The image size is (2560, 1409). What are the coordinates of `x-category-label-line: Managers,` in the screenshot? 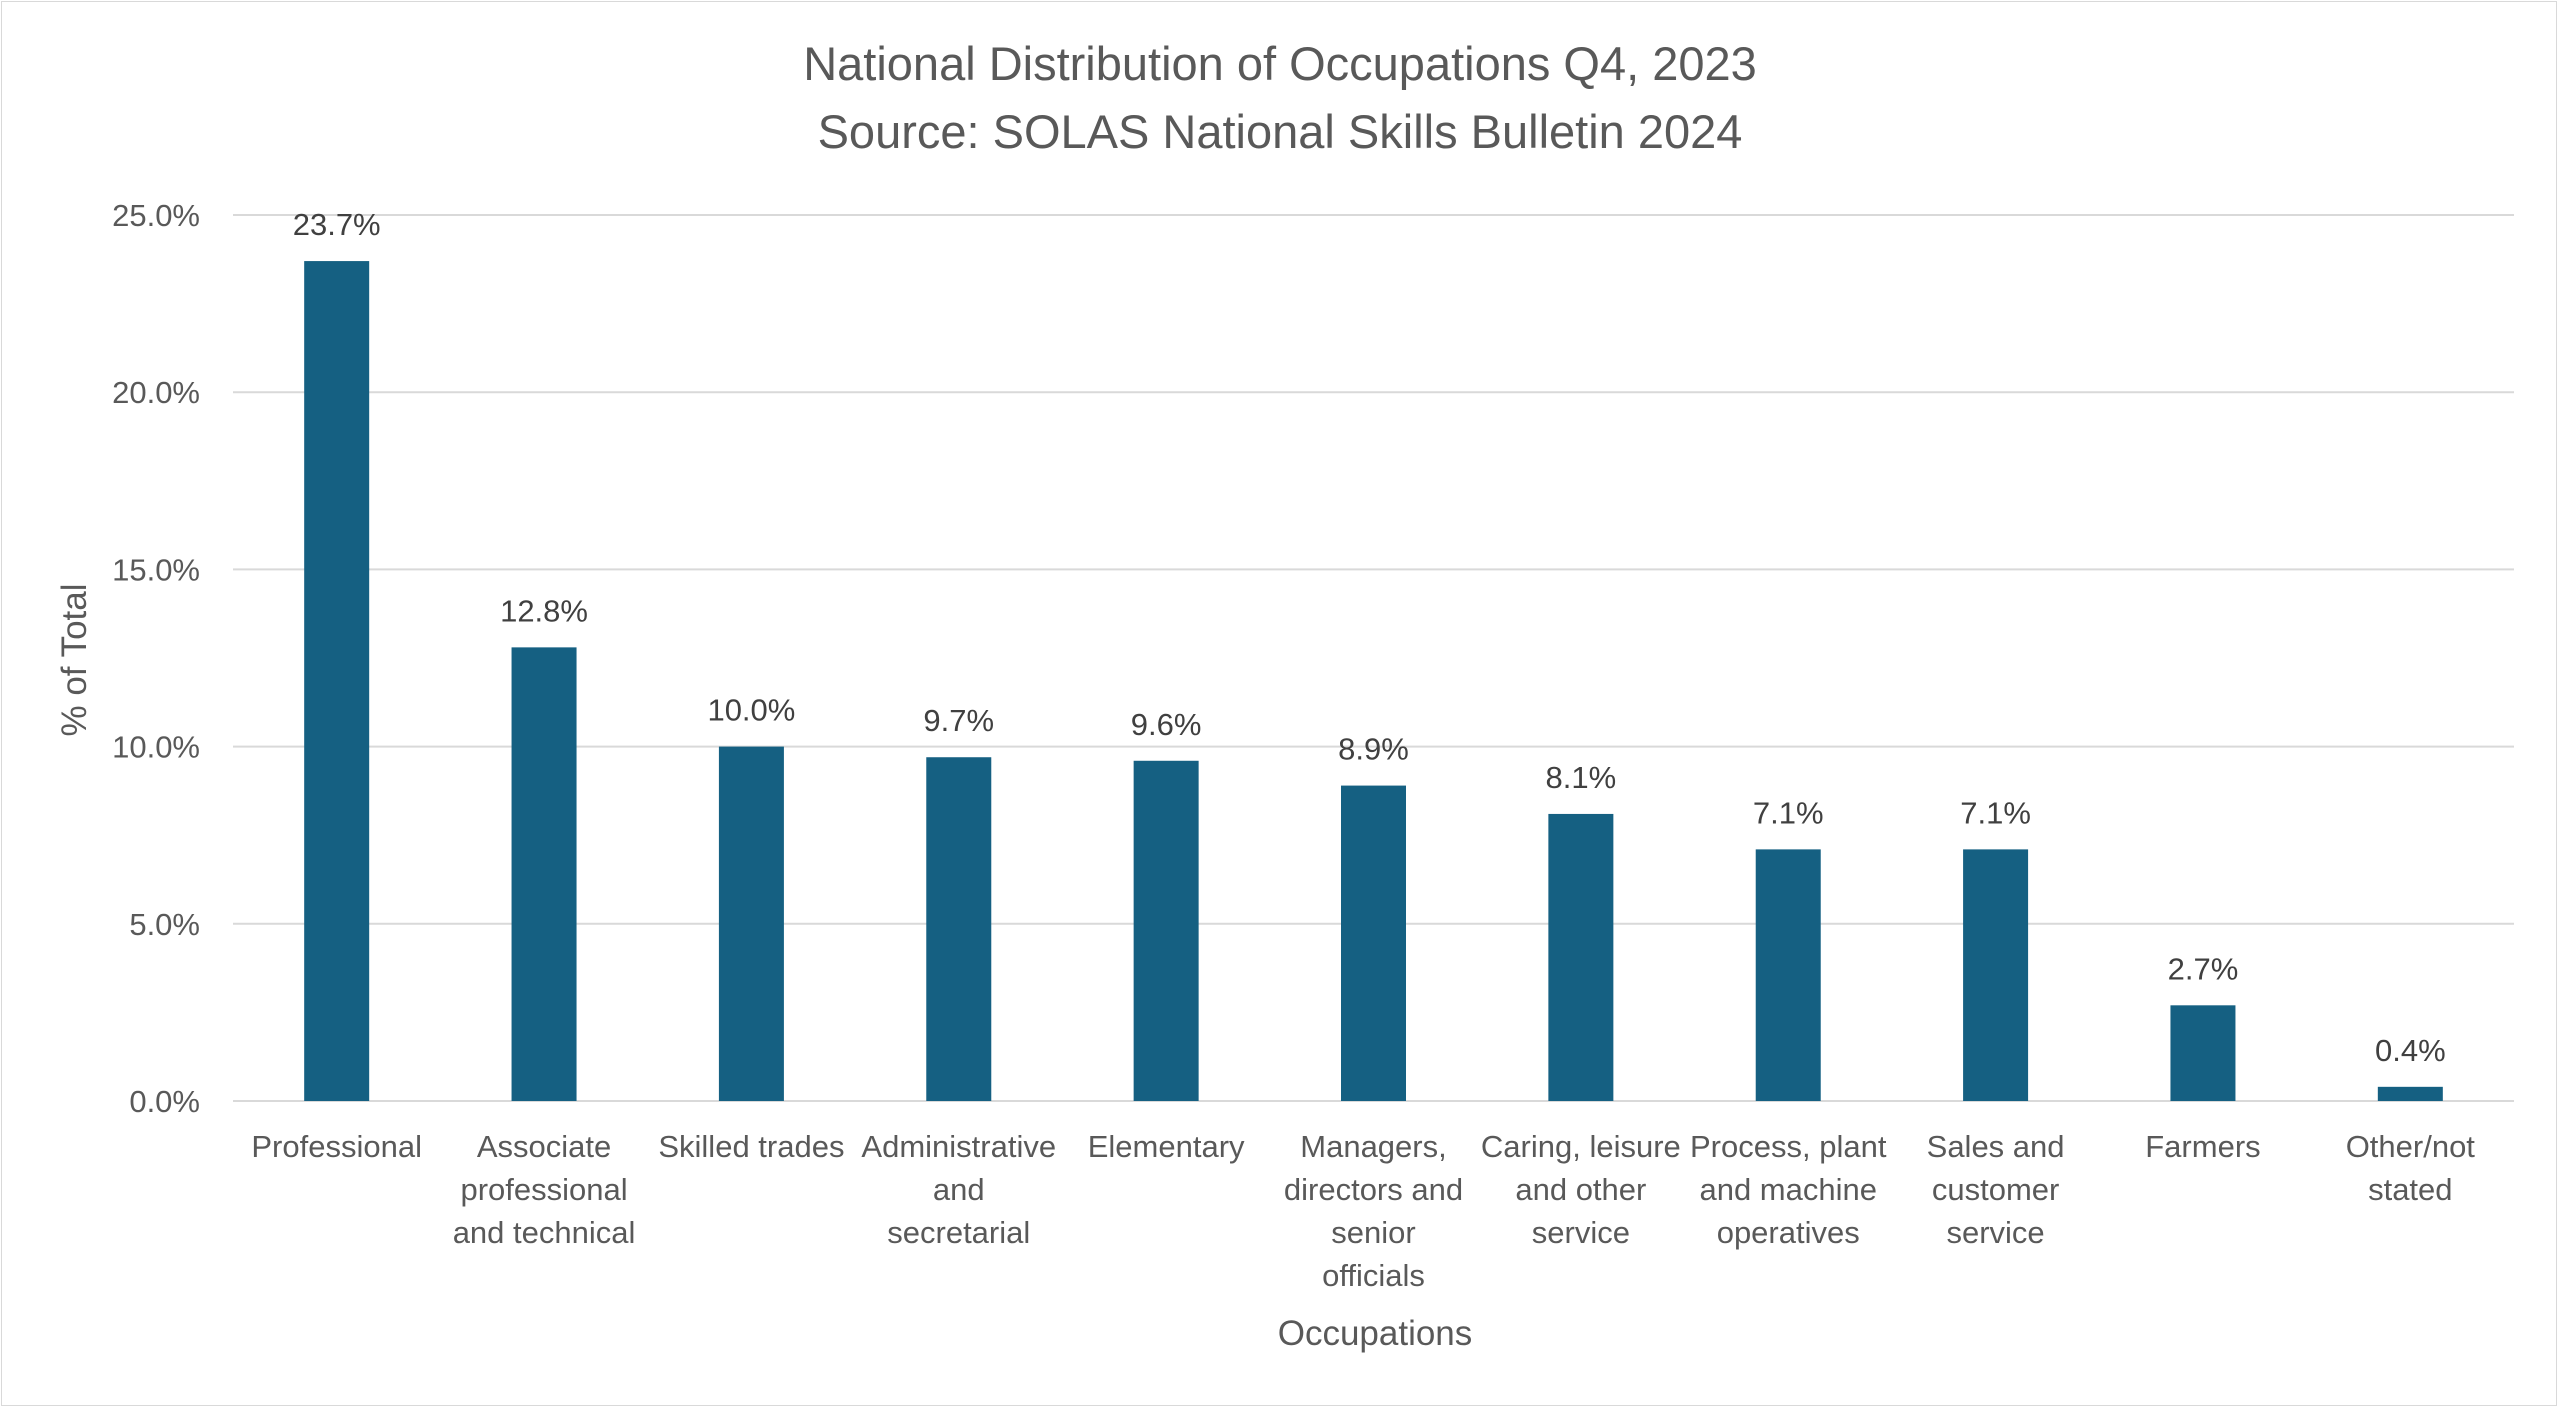 It's located at (1373, 1146).